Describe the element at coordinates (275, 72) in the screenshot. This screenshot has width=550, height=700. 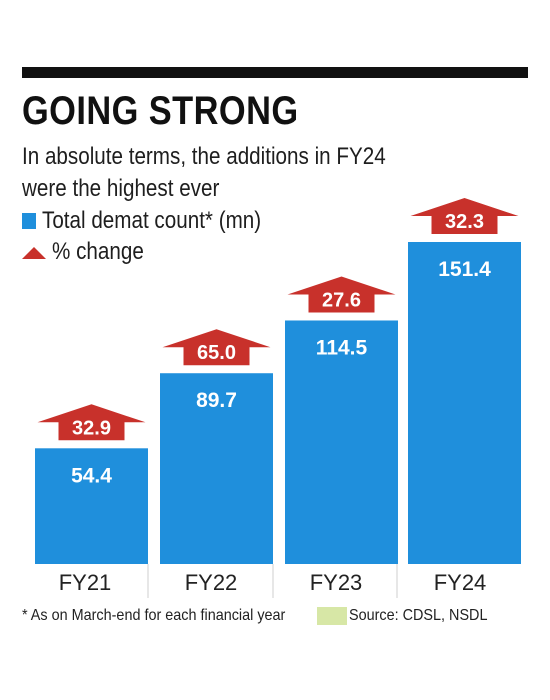
I see `title-rule` at that location.